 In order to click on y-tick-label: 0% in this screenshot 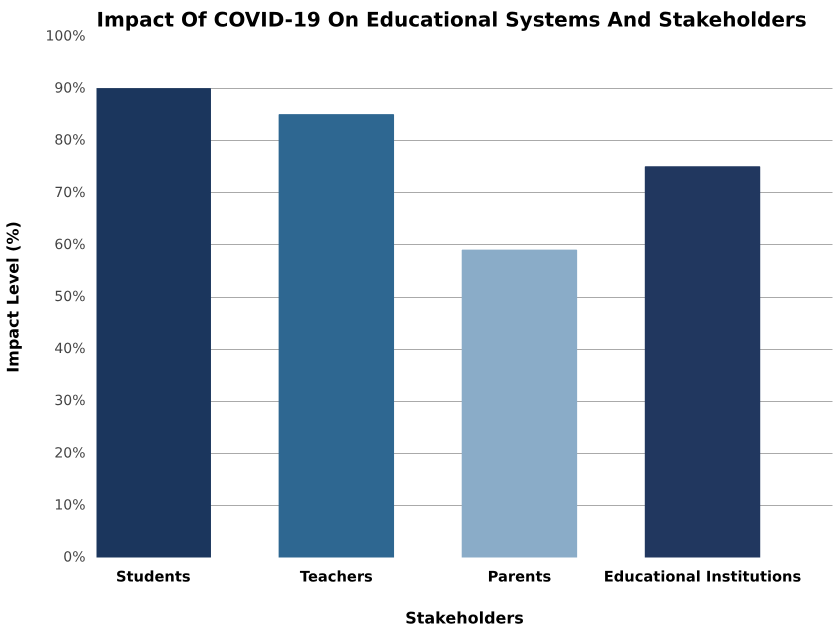, I will do `click(74, 558)`.